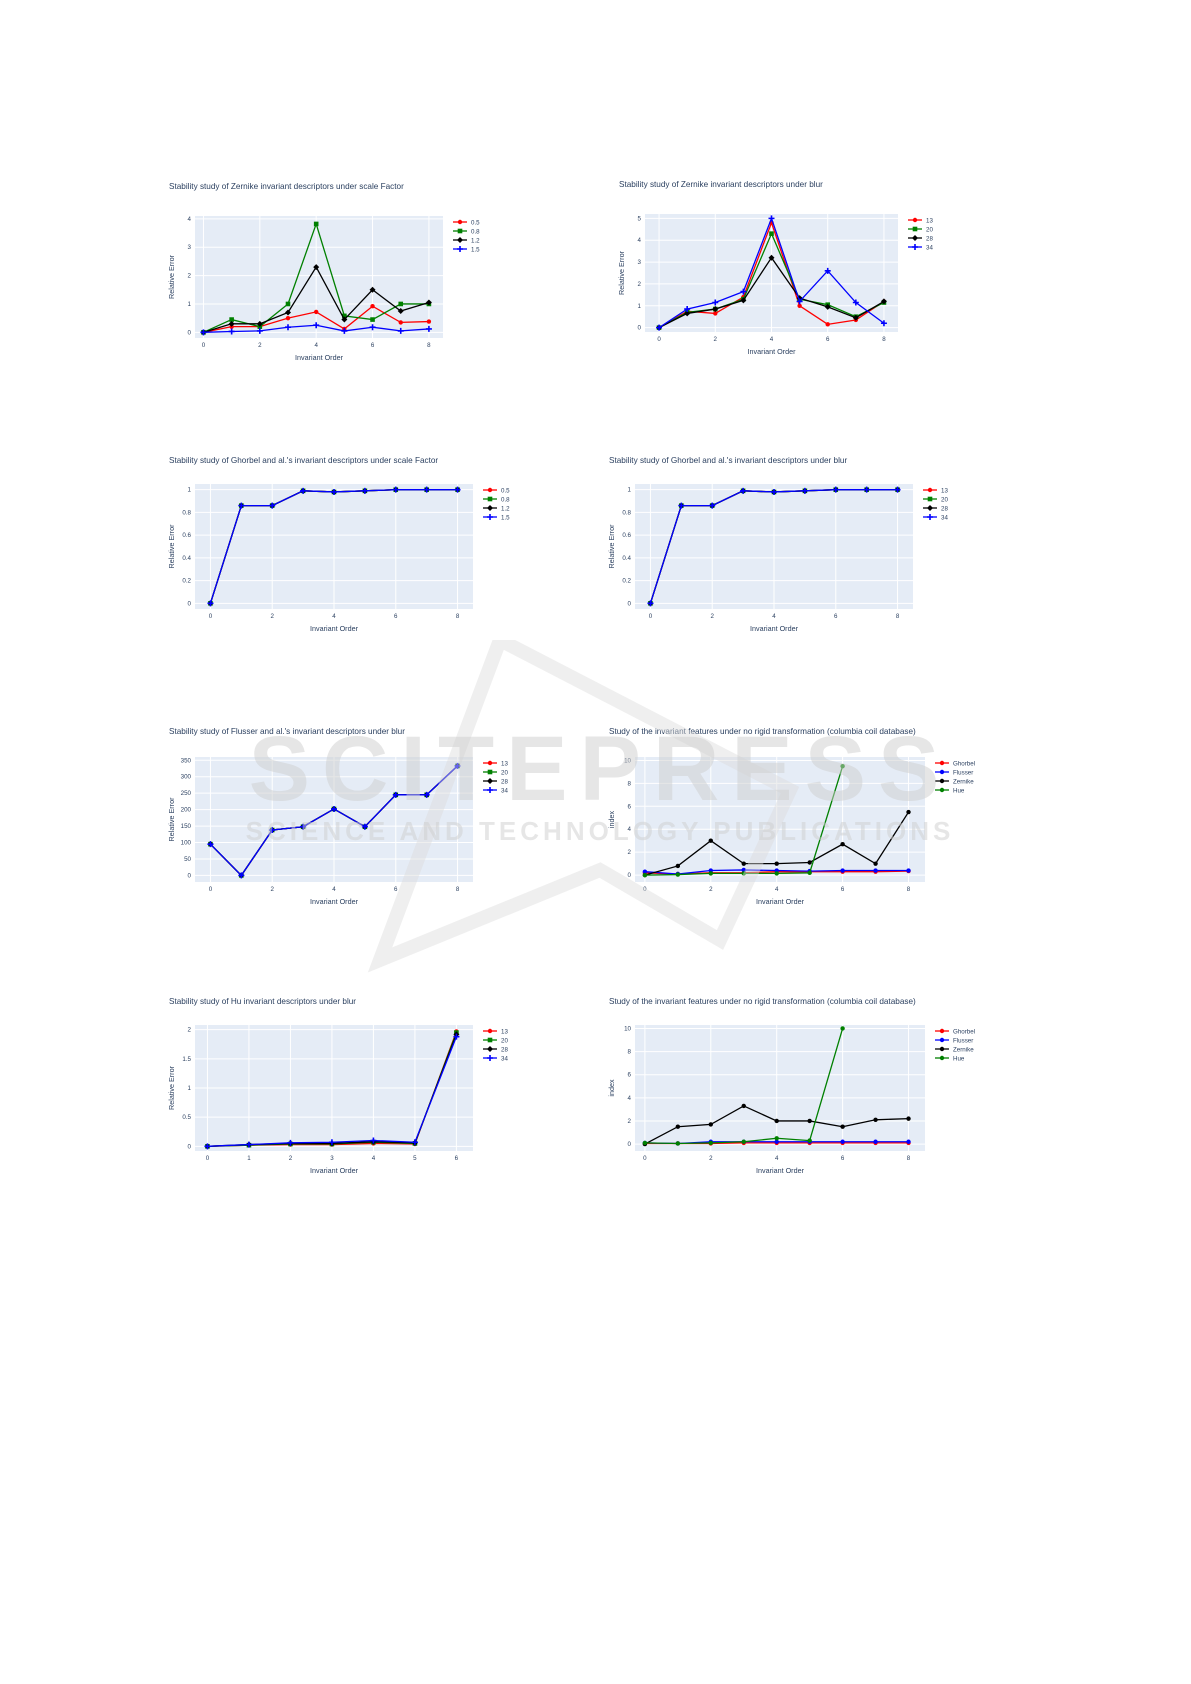  What do you see at coordinates (316, 300) in the screenshot?
I see `series-1.2` at bounding box center [316, 300].